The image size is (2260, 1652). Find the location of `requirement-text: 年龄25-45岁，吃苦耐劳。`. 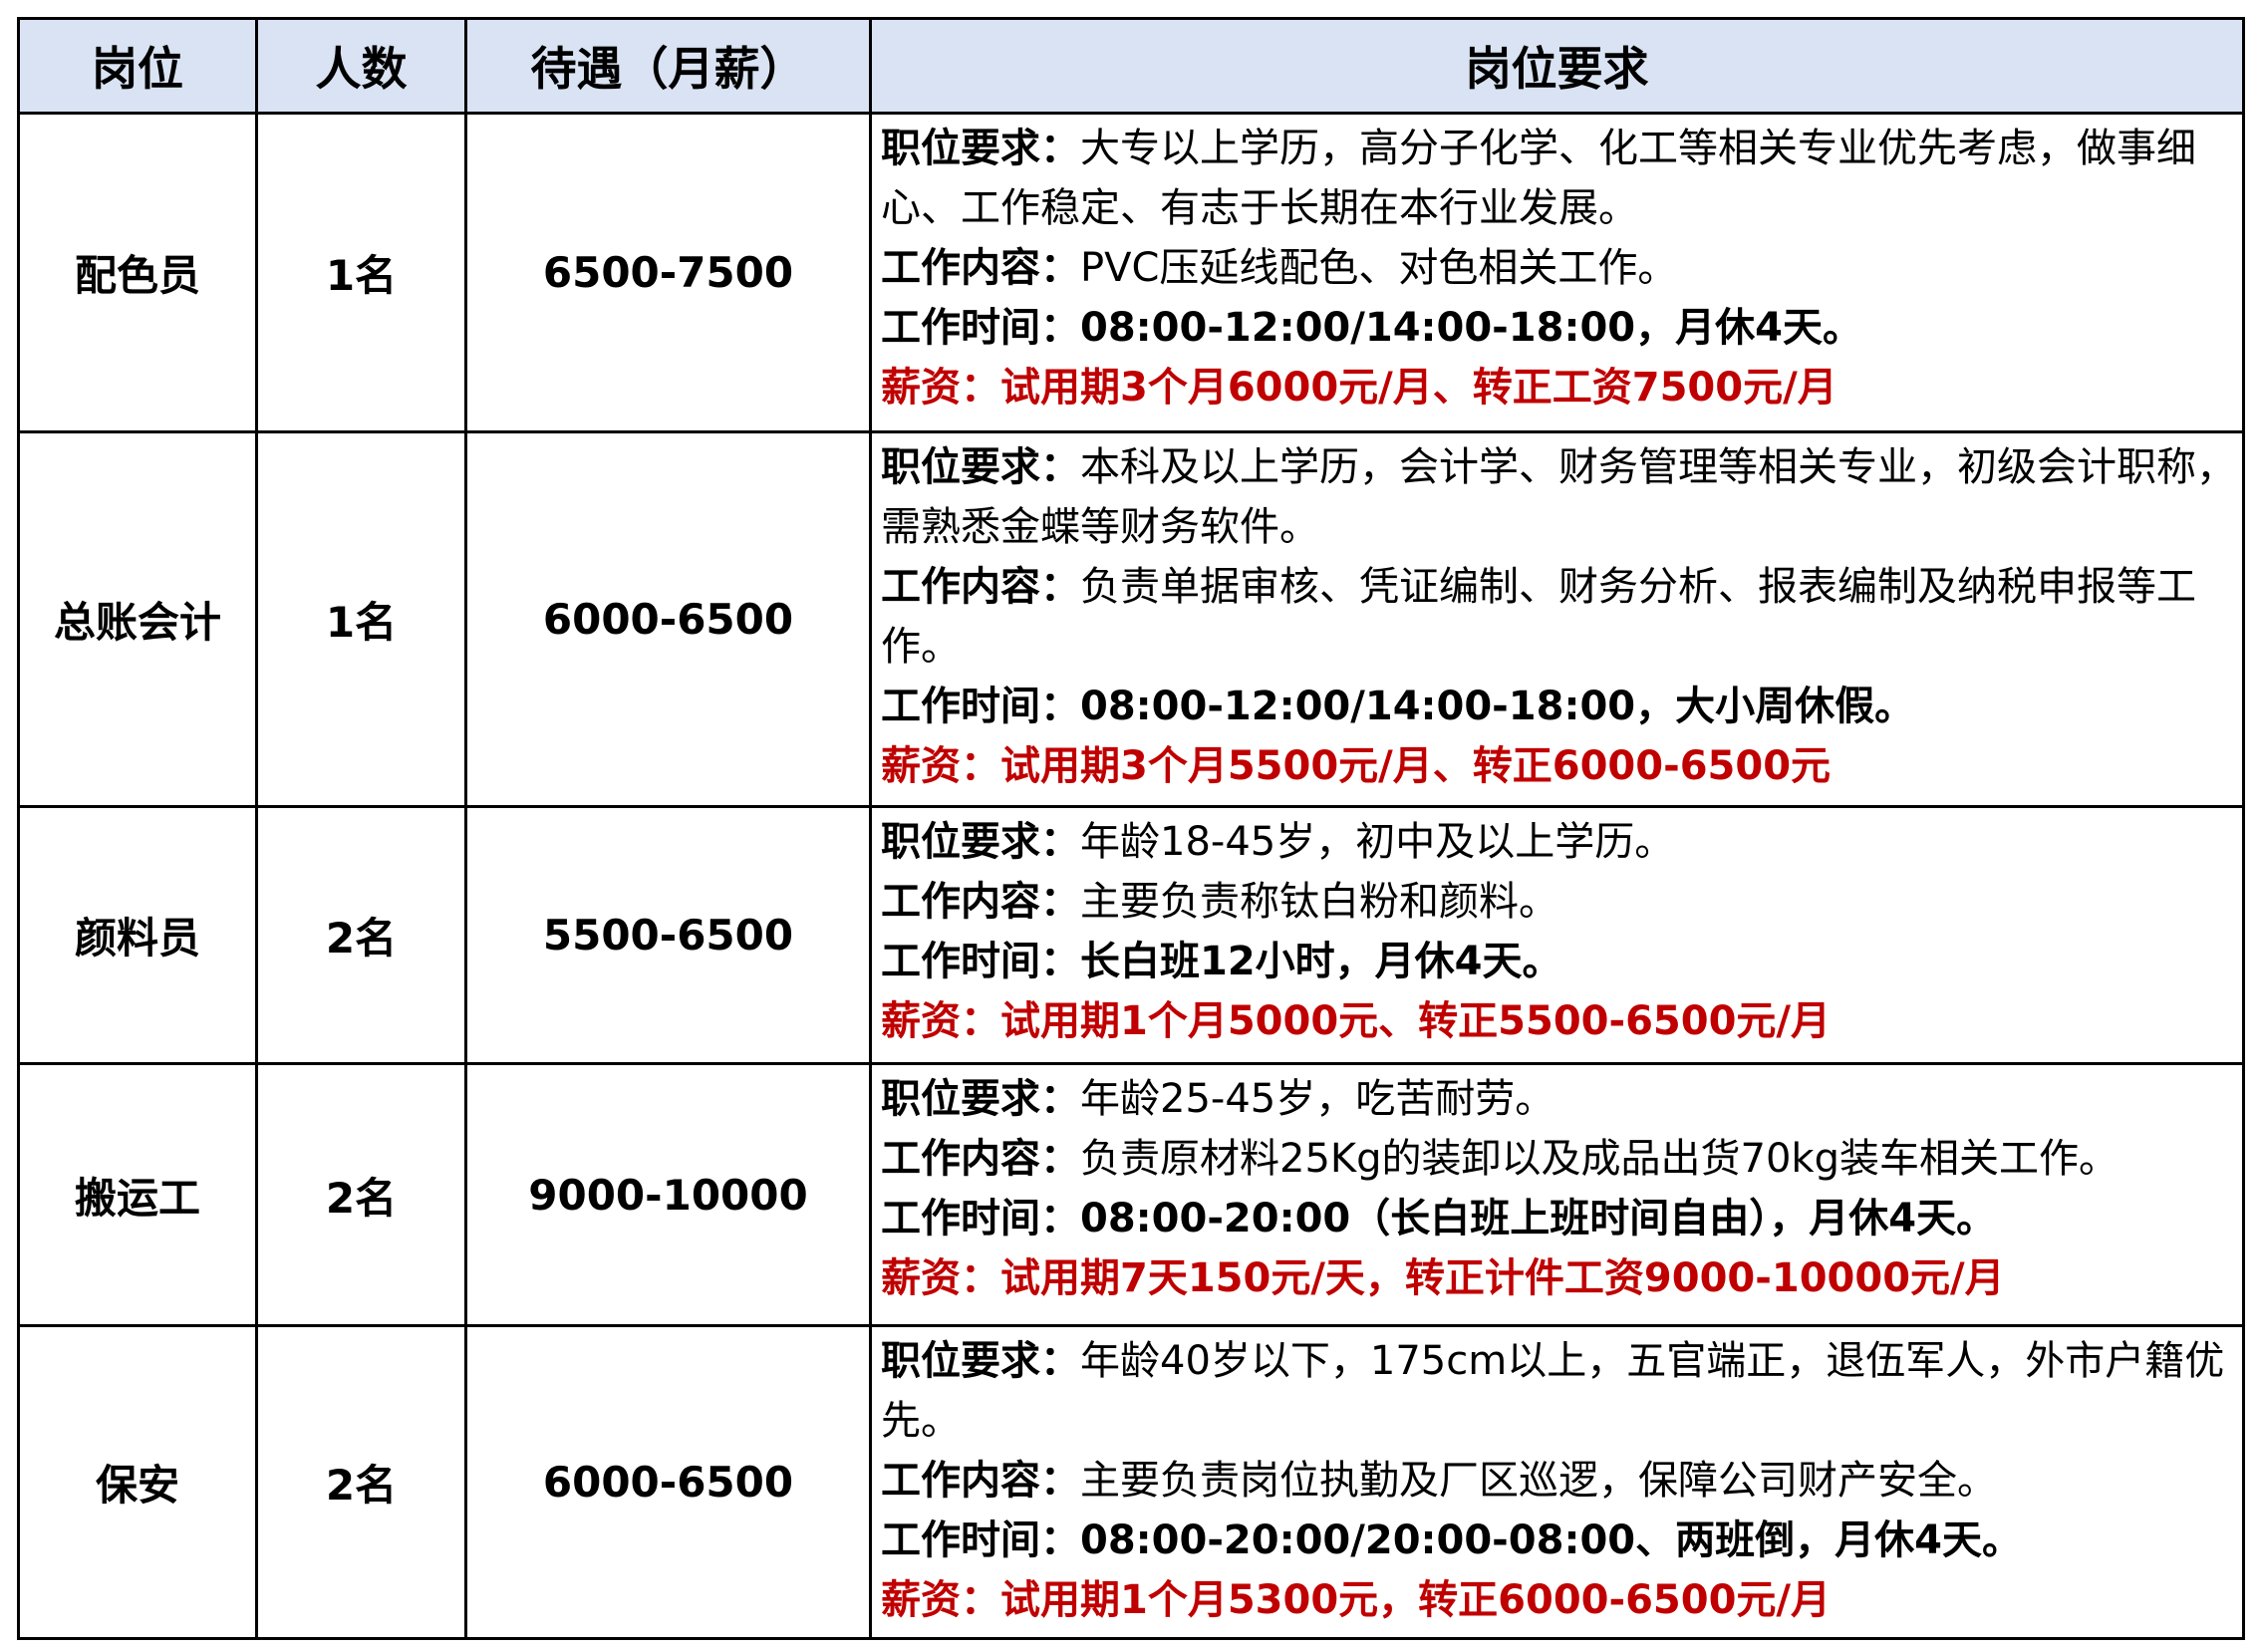

requirement-text: 年龄25-45岁，吃苦耐劳。 is located at coordinates (1317, 1099).